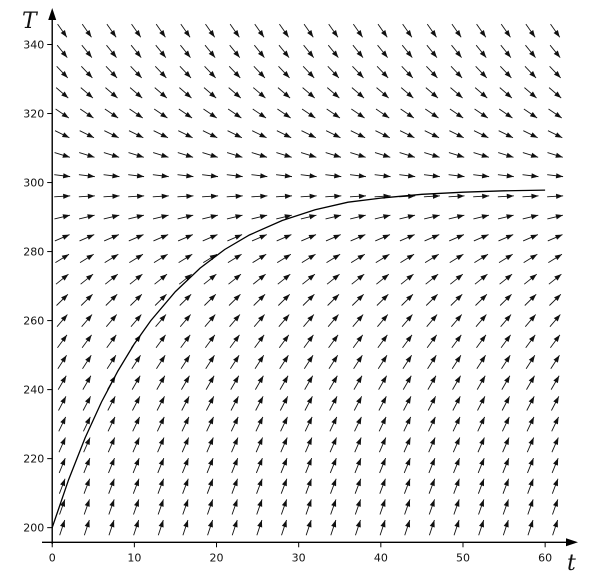  What do you see at coordinates (33, 390) in the screenshot?
I see `y-tick-label: 240` at bounding box center [33, 390].